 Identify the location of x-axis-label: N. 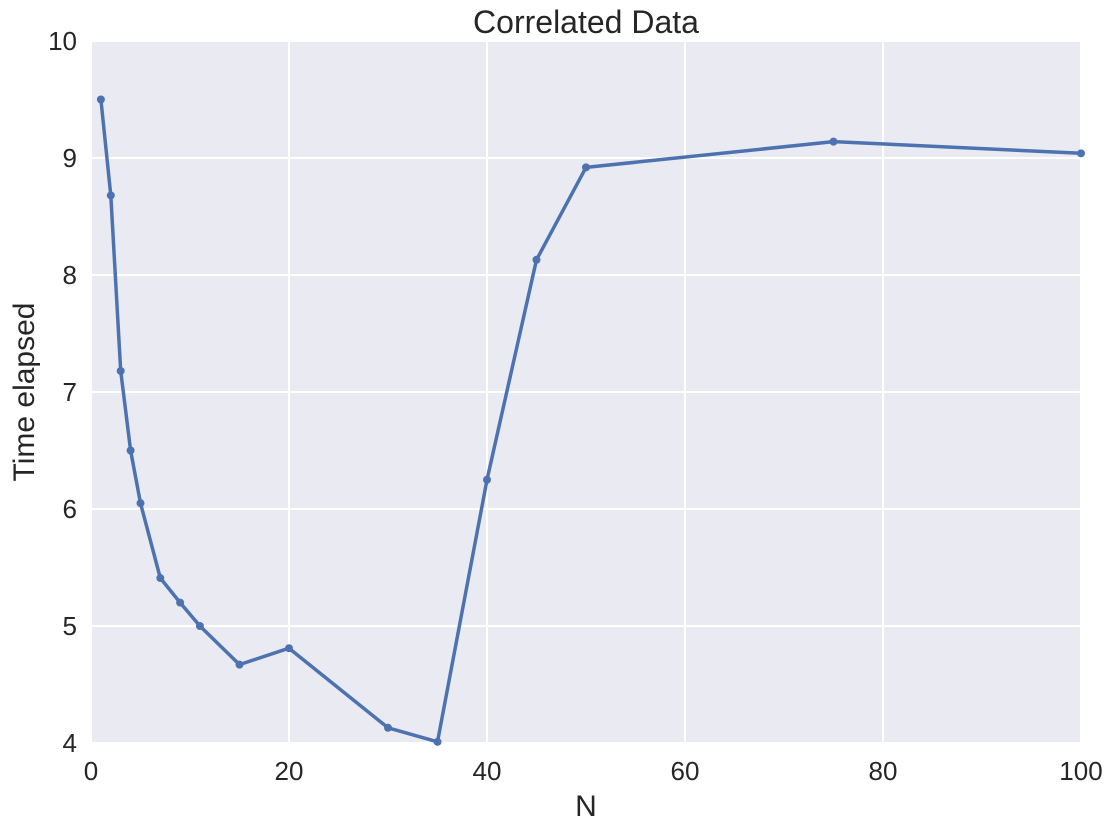
(586, 806).